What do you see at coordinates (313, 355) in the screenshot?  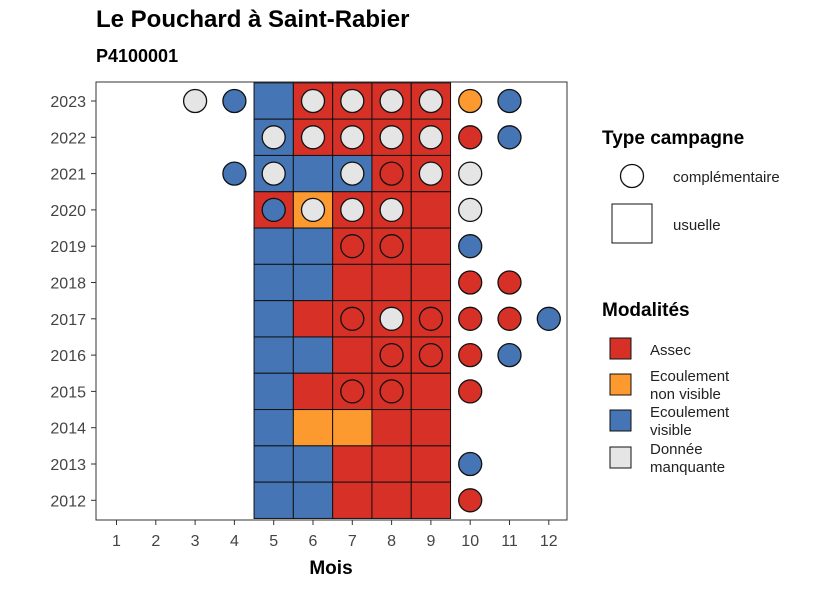 I see `tile-2016-m6` at bounding box center [313, 355].